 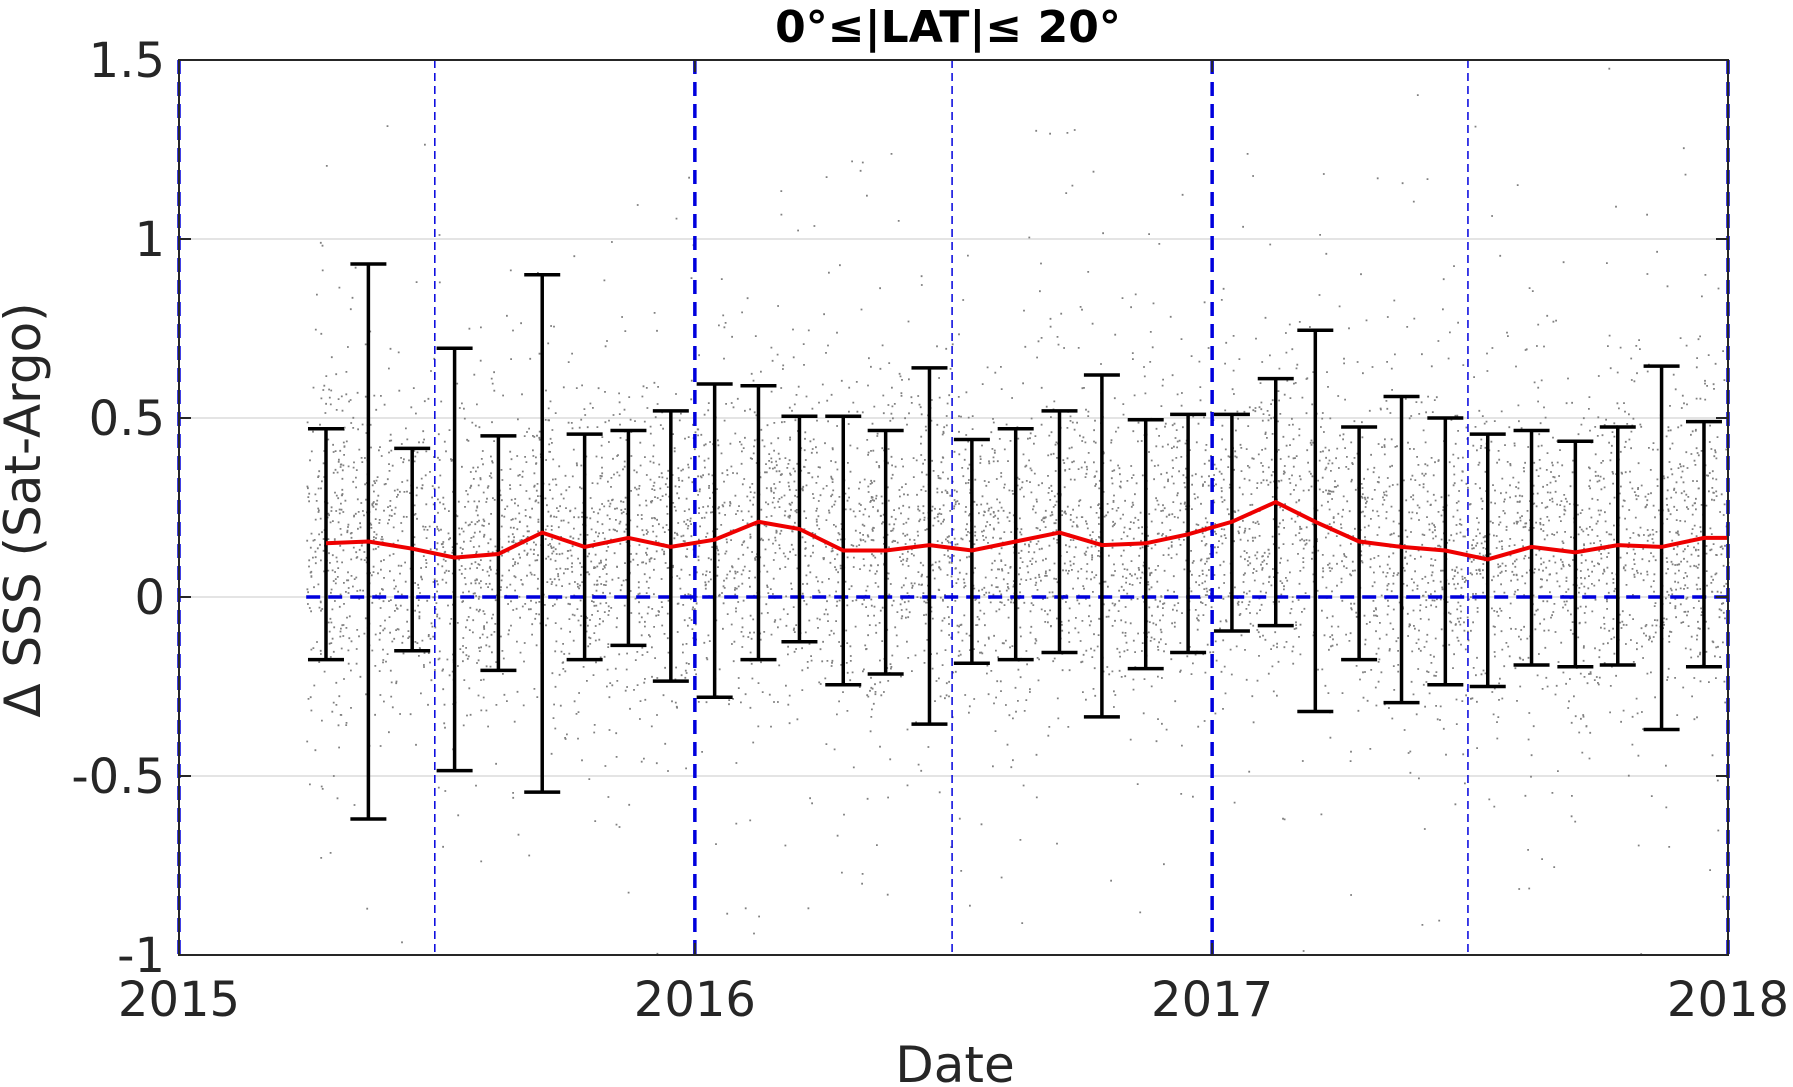 What do you see at coordinates (26, 509) in the screenshot?
I see `y-axis-label: Δ SSS (Sat-Argo)` at bounding box center [26, 509].